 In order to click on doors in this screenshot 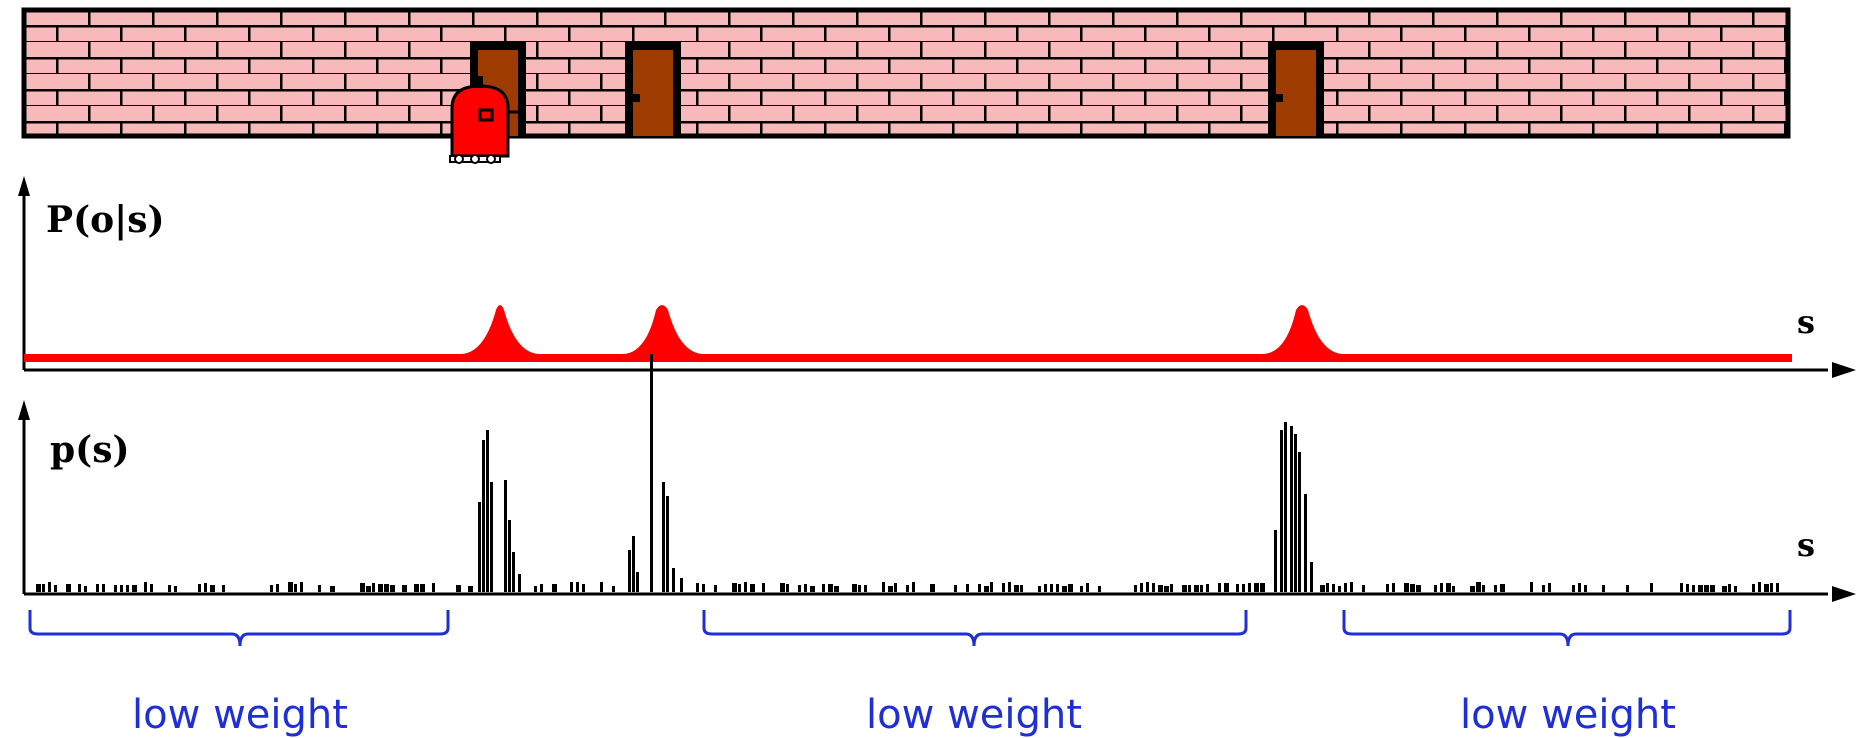, I will do `click(897, 89)`.